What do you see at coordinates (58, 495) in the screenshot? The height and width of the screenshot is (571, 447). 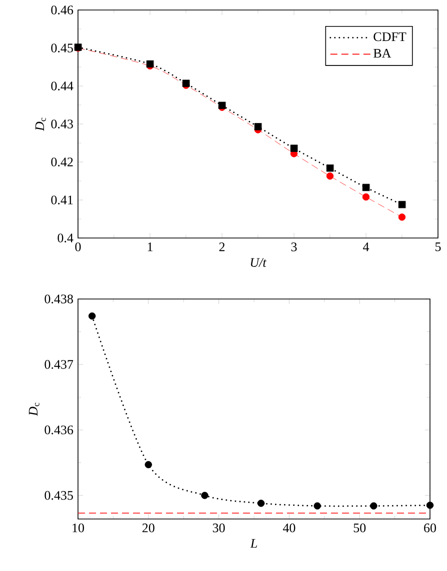 I see `y-tick-label: 0.435` at bounding box center [58, 495].